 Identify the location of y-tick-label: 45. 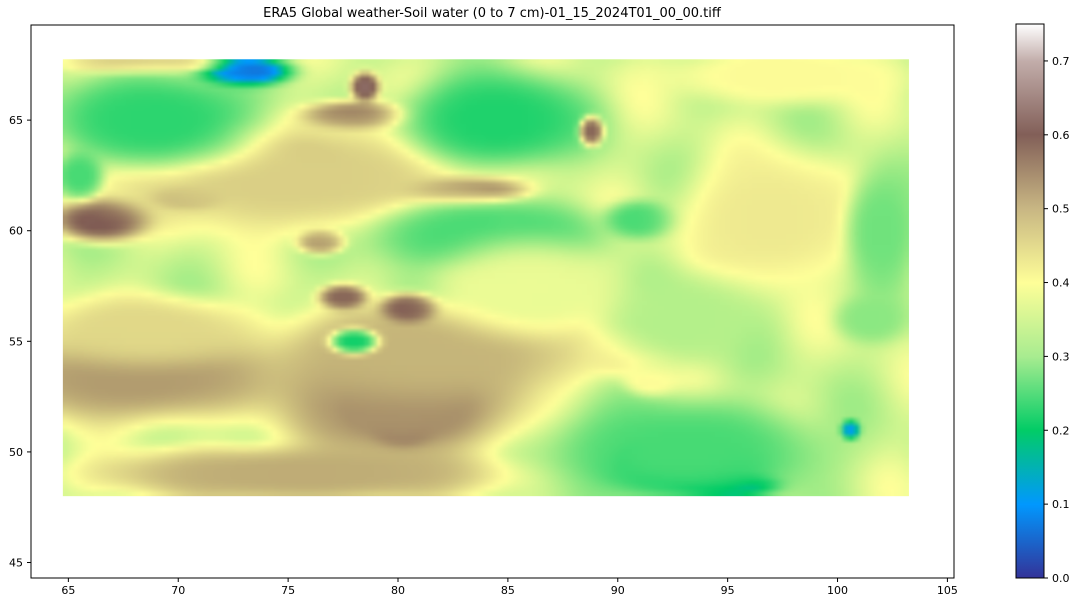
(16, 563).